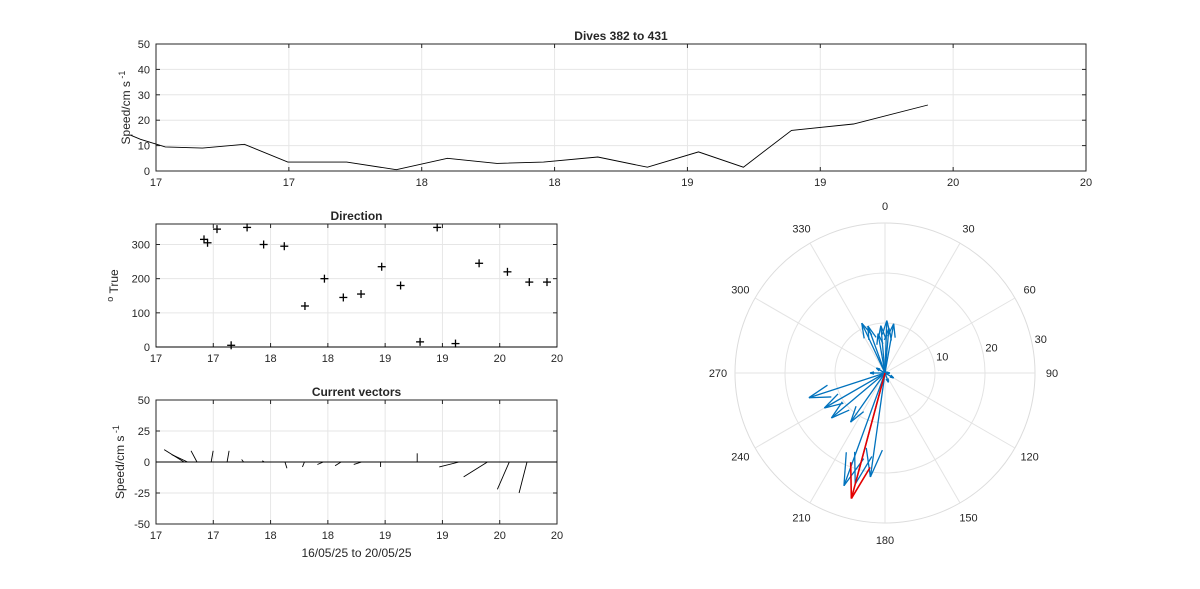 Image resolution: width=1200 pixels, height=589 pixels. I want to click on vectors-y-tick-label: 50, so click(144, 401).